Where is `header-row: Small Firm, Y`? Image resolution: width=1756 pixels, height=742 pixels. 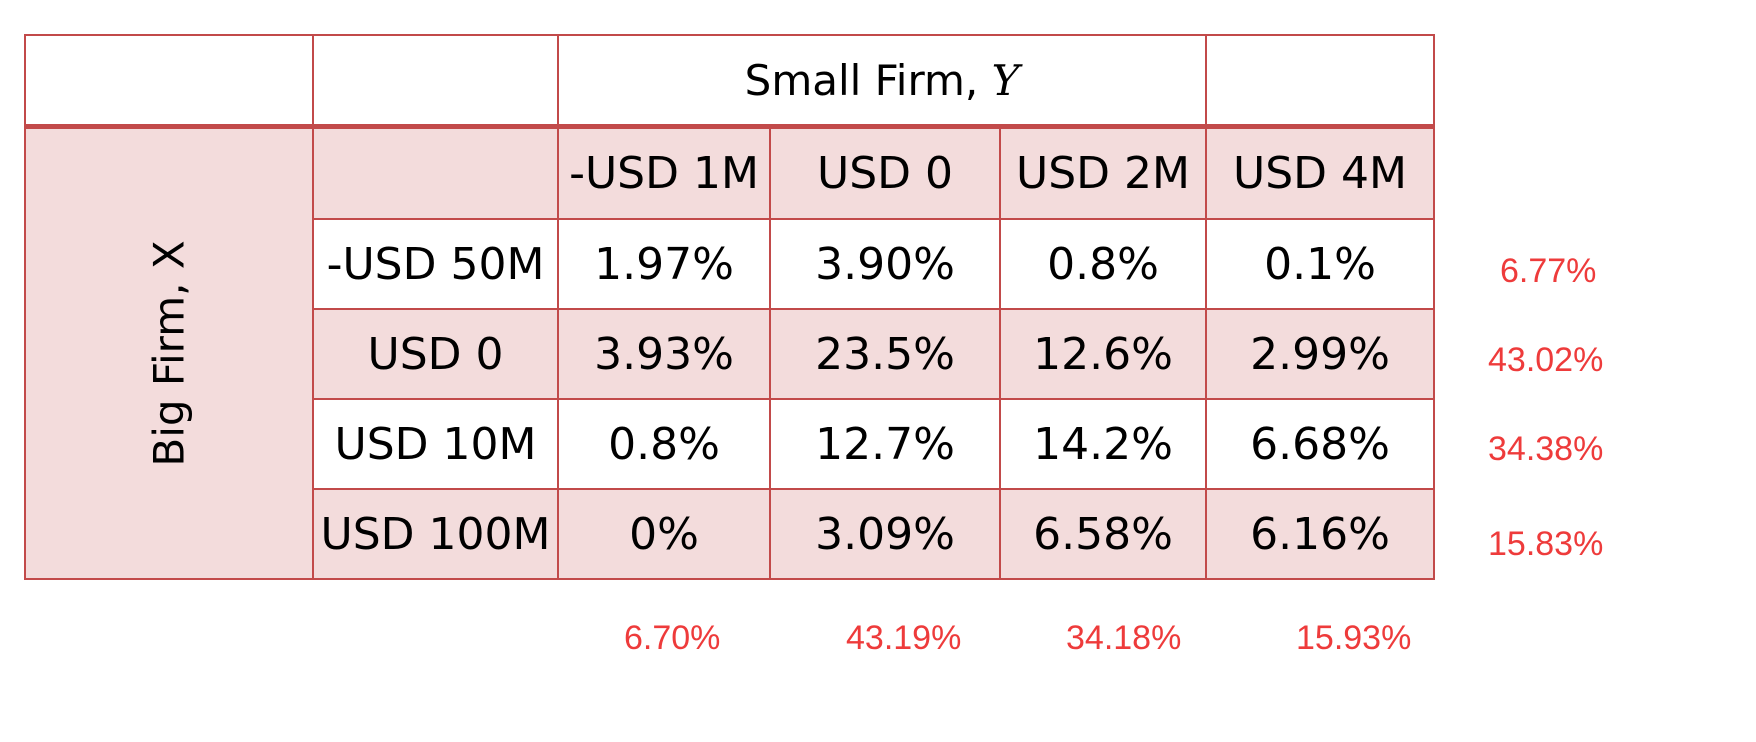
header-row: Small Firm, Y is located at coordinates (729, 81).